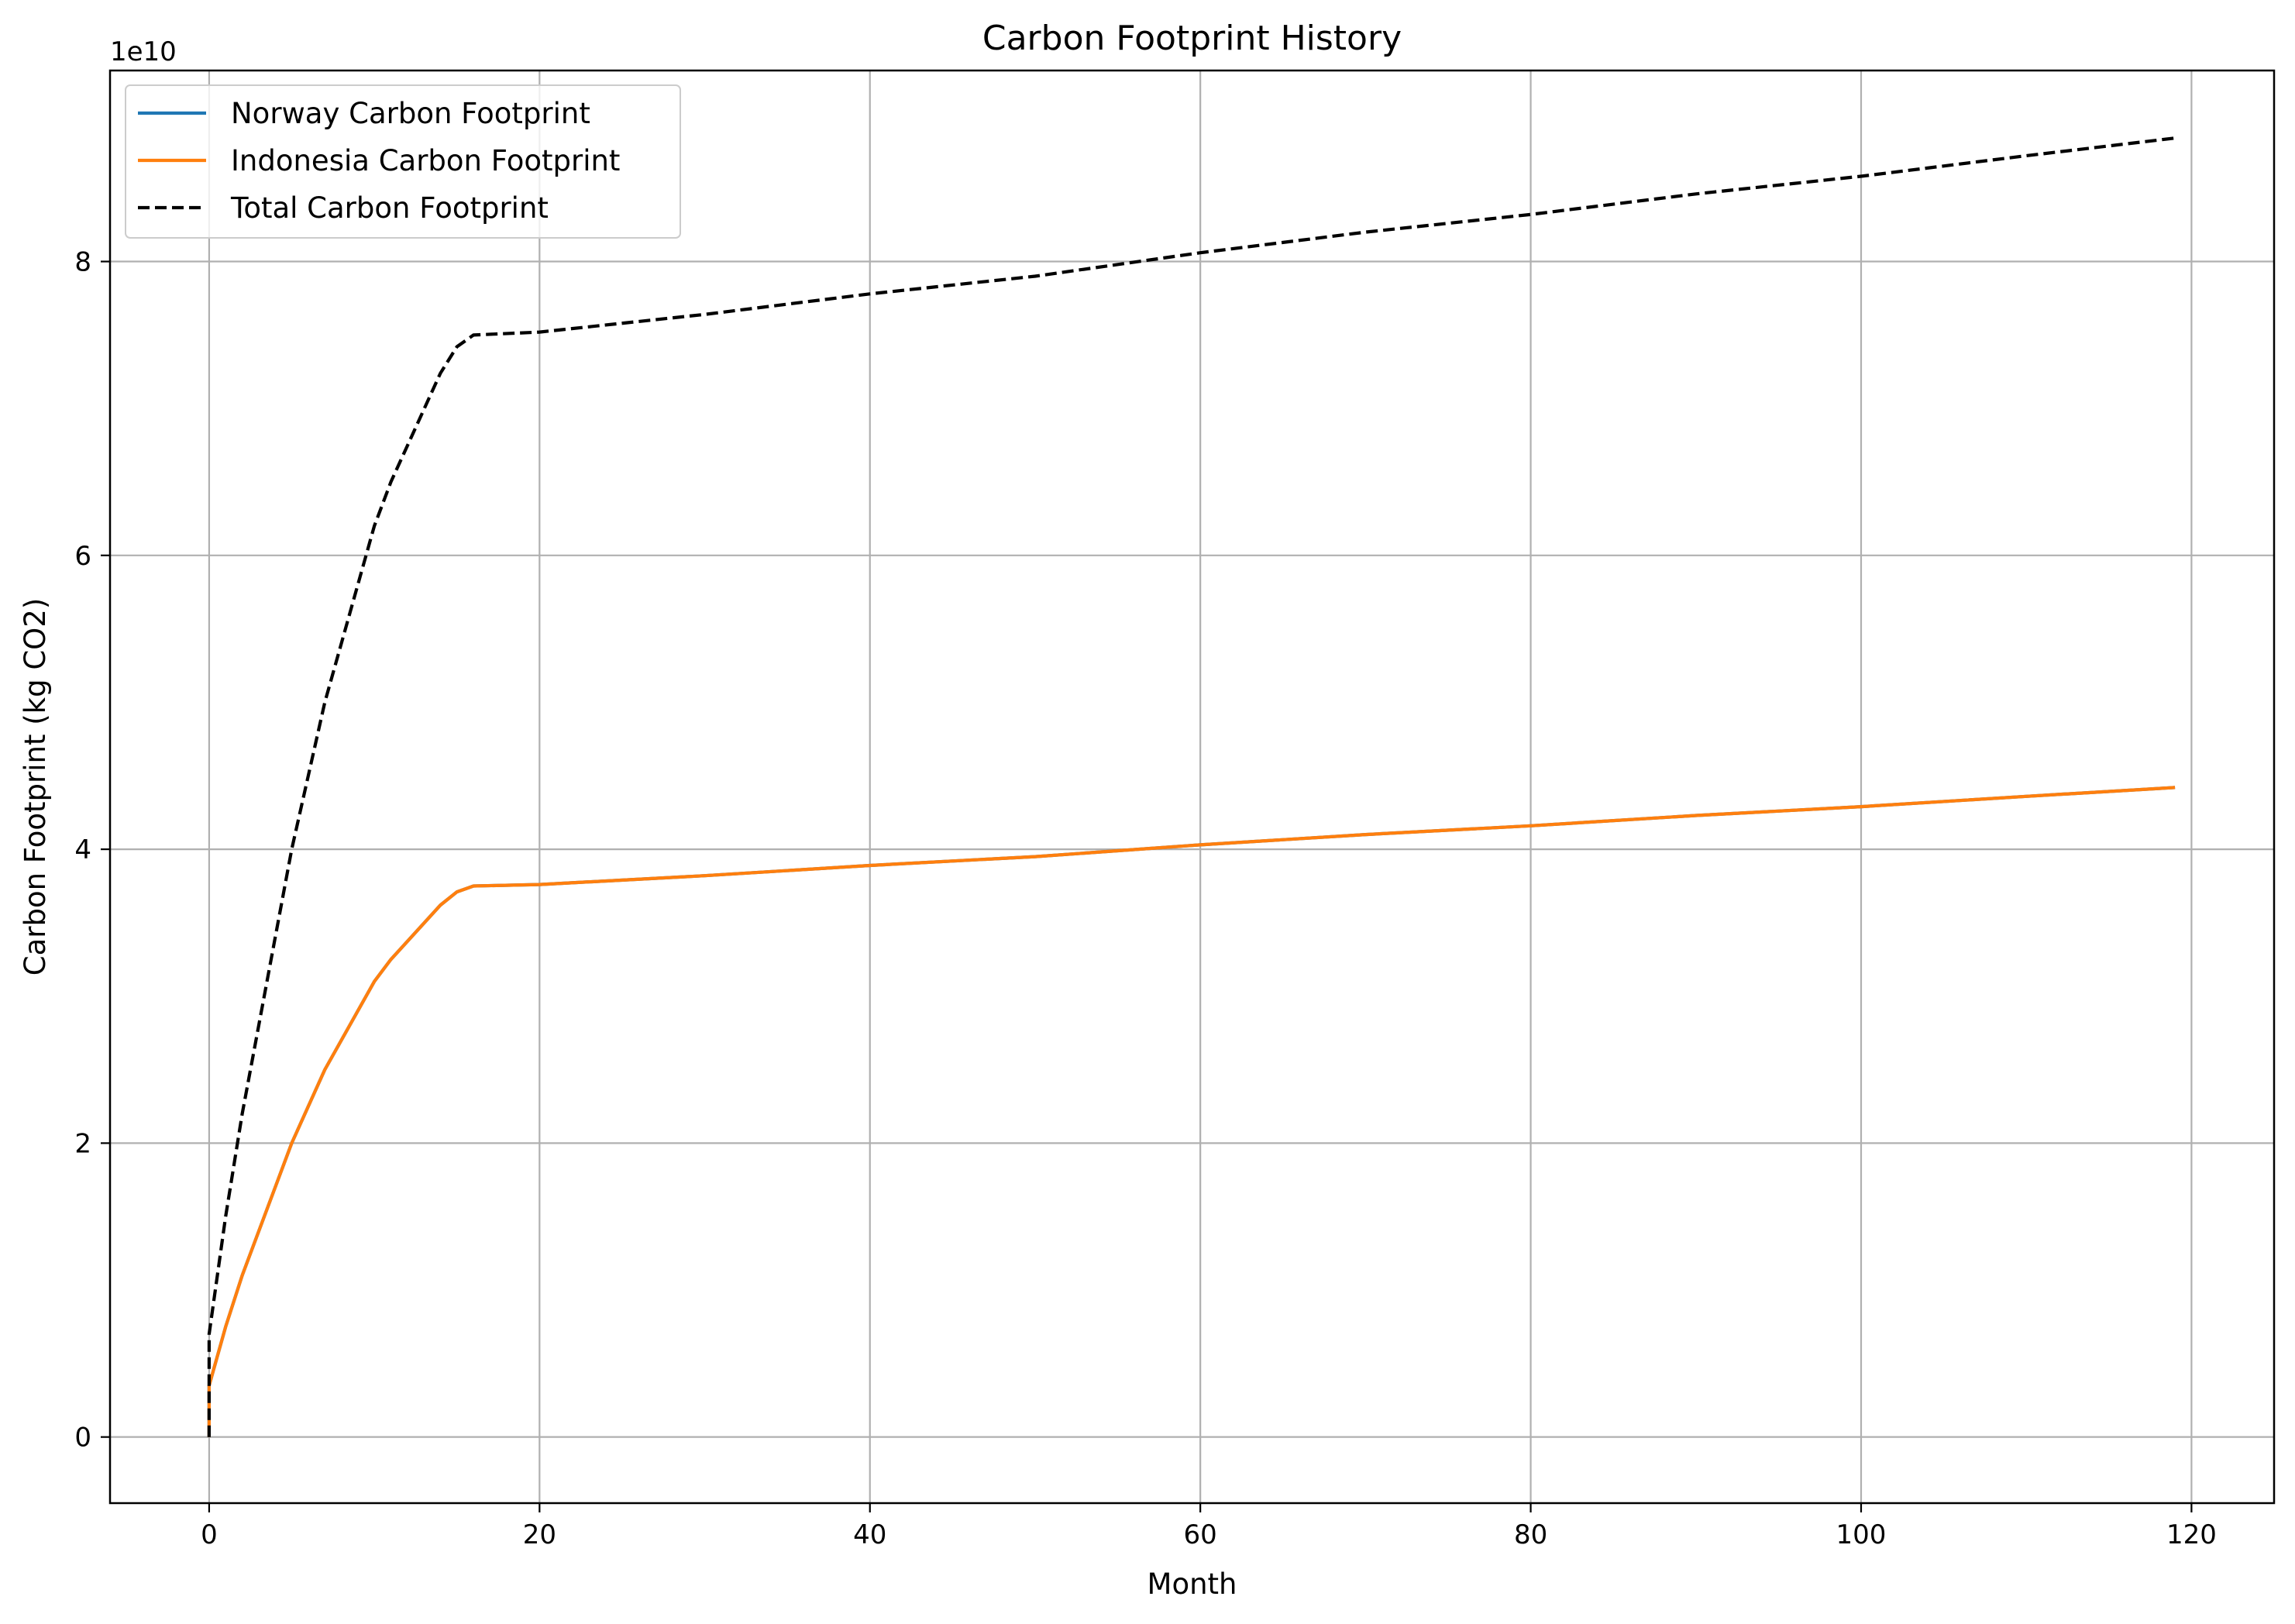 The image size is (2295, 1624). What do you see at coordinates (425, 160) in the screenshot?
I see `legend-label: Indonesia Carbon Footprint` at bounding box center [425, 160].